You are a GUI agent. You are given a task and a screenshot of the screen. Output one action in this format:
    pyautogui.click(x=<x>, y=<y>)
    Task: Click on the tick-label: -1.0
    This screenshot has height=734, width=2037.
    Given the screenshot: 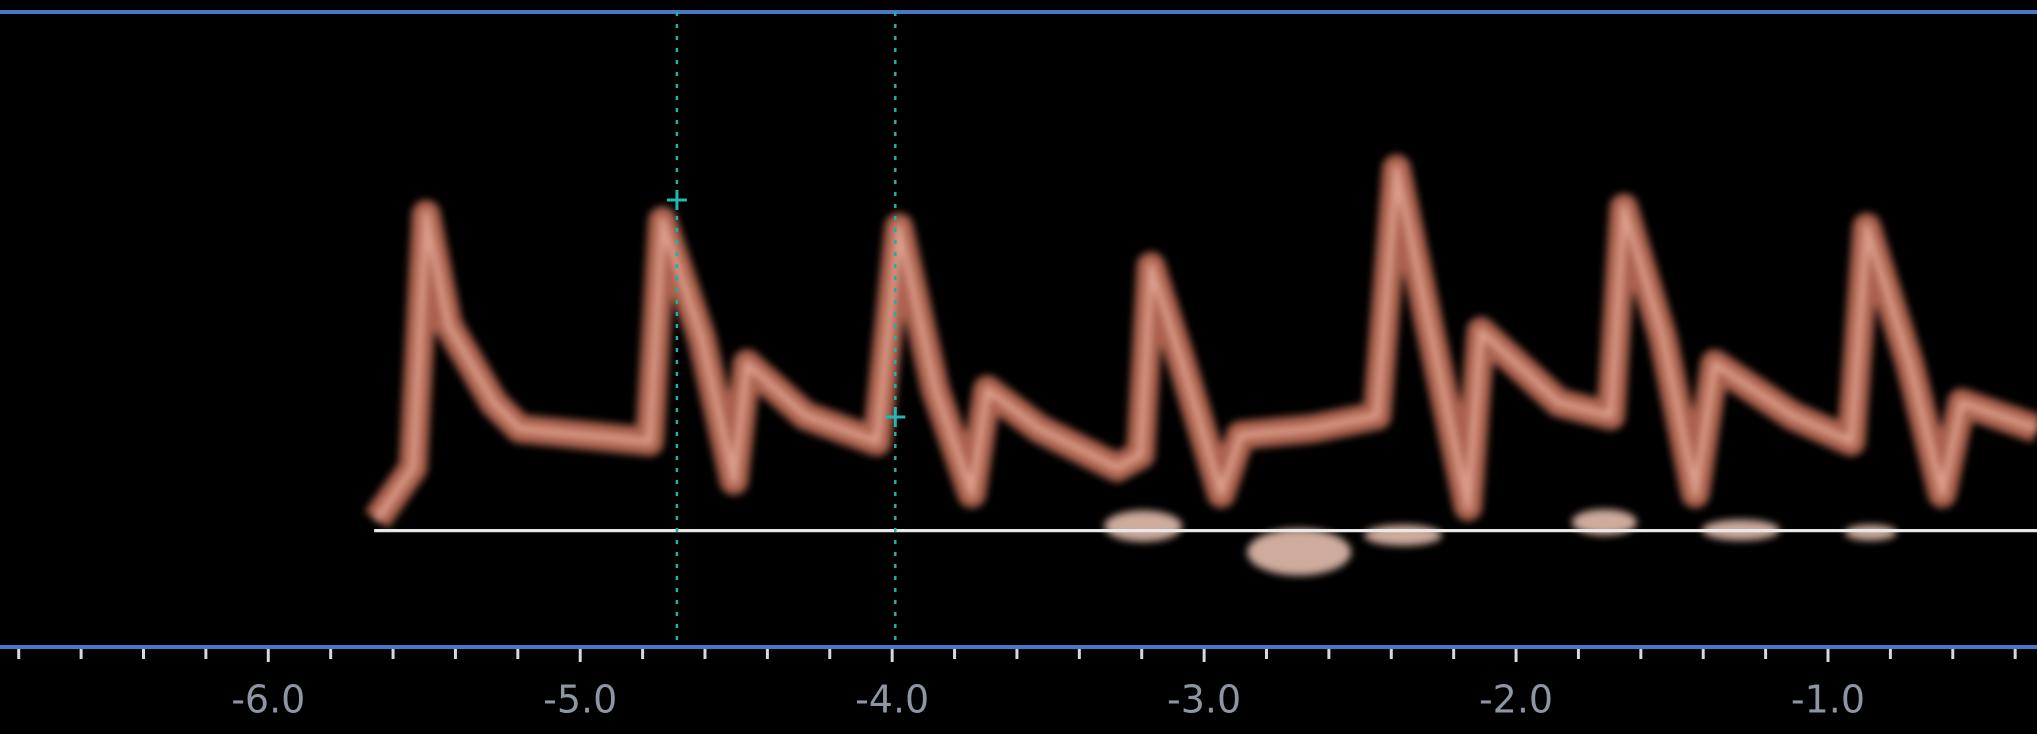 What is the action you would take?
    pyautogui.click(x=1828, y=700)
    